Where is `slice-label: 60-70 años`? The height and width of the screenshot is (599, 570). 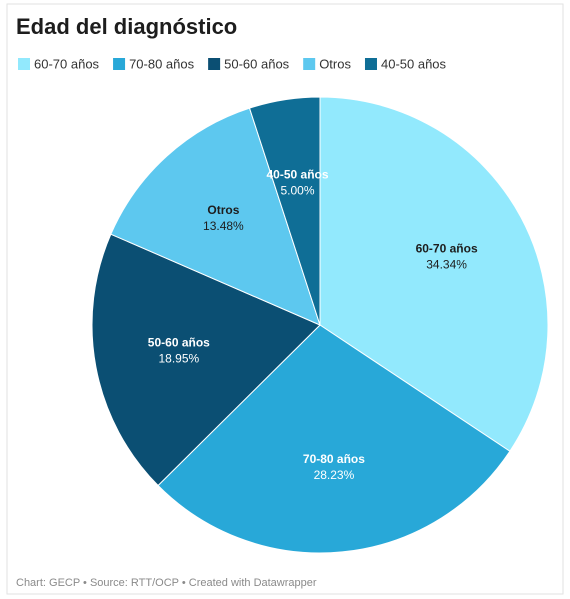 slice-label: 60-70 años is located at coordinates (447, 248).